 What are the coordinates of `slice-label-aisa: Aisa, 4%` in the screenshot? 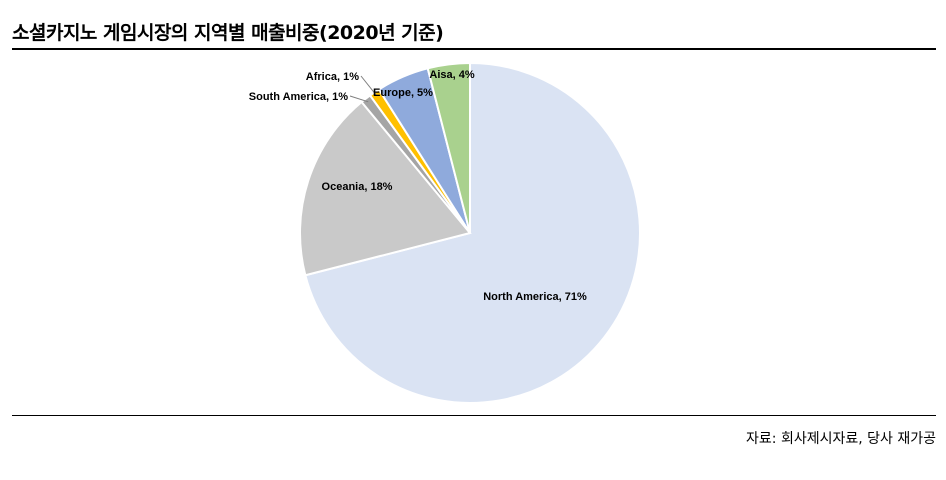 It's located at (451, 75).